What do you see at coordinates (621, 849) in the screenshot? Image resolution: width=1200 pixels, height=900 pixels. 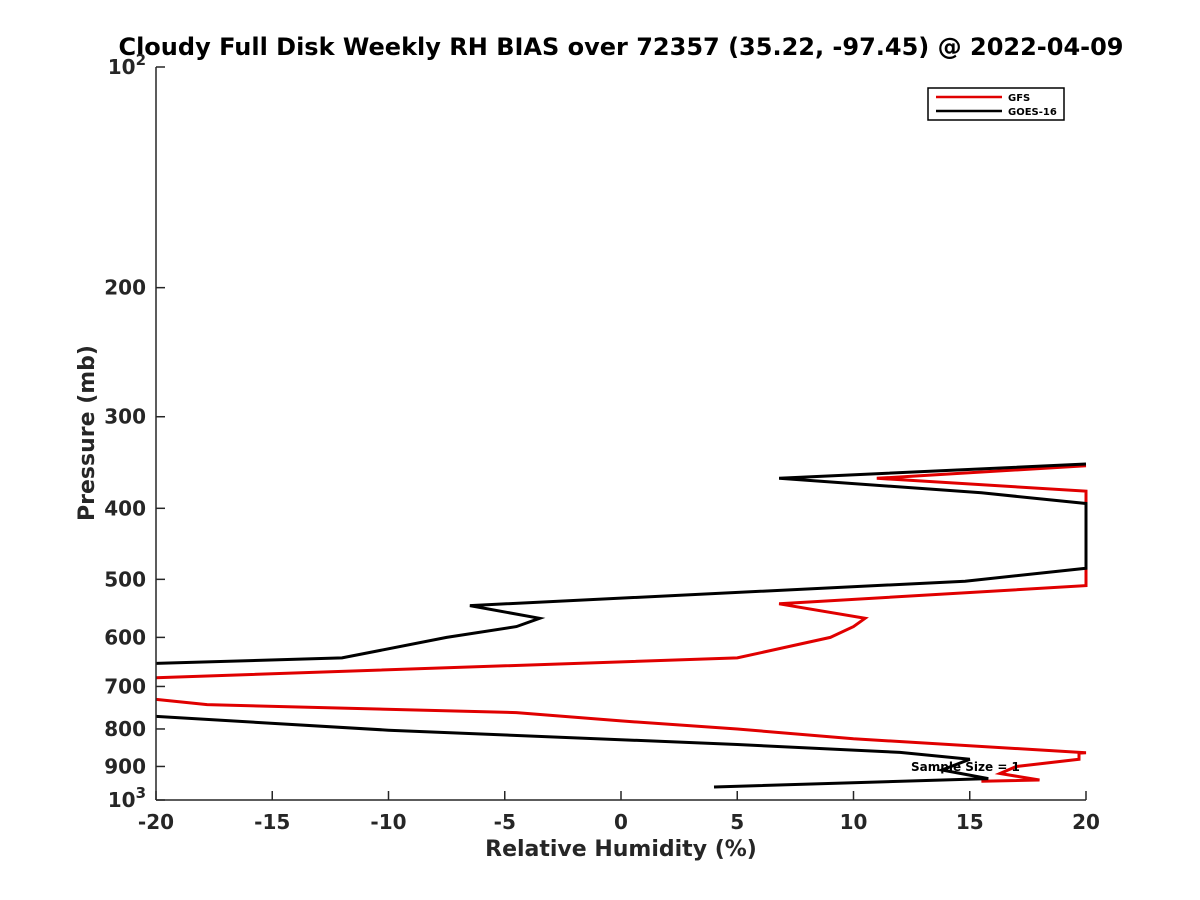 I see `x-axis-label: Relative Humidity (%)` at bounding box center [621, 849].